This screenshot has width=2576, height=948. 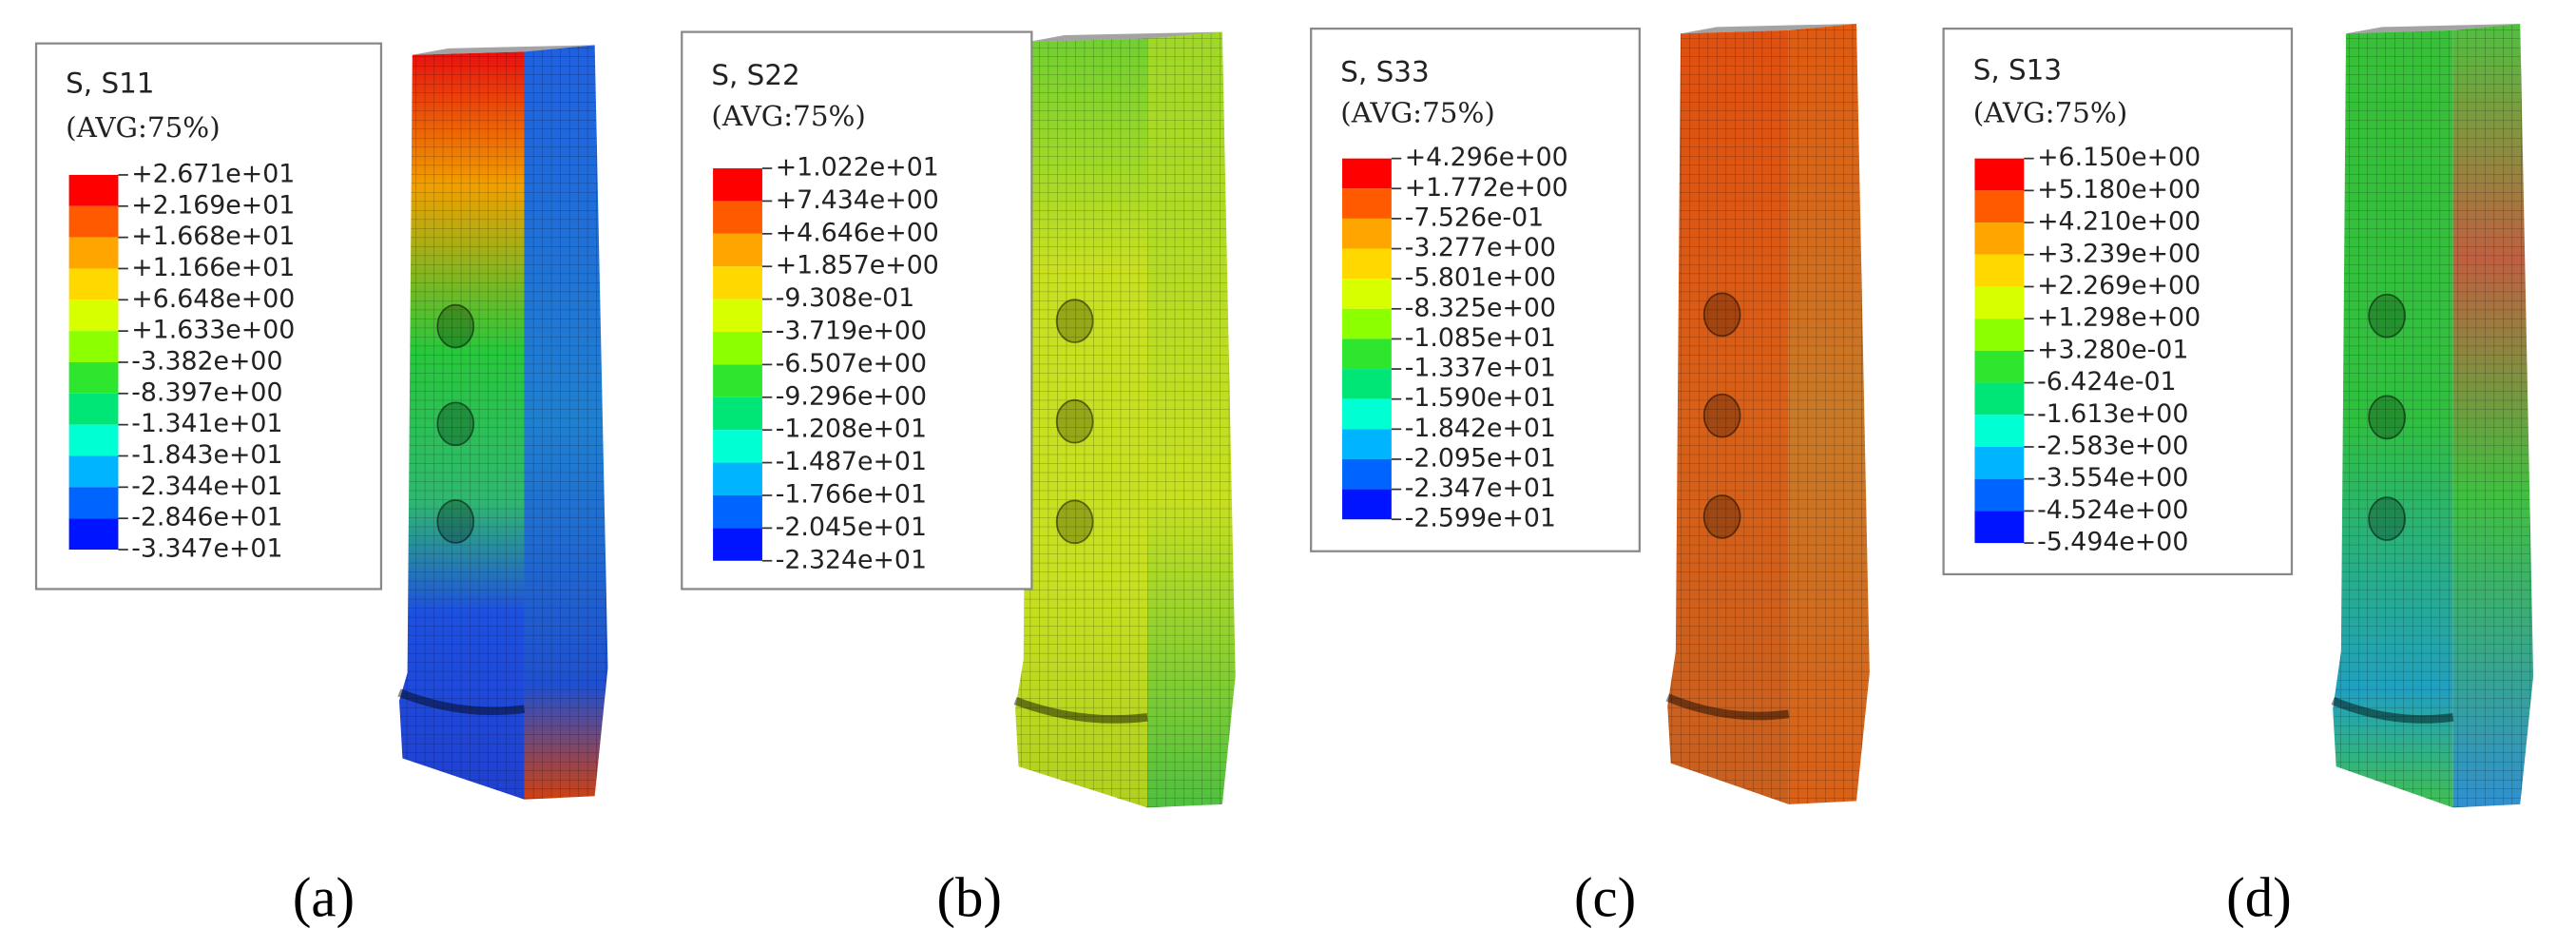 What do you see at coordinates (324, 897) in the screenshot?
I see `caption: (a)` at bounding box center [324, 897].